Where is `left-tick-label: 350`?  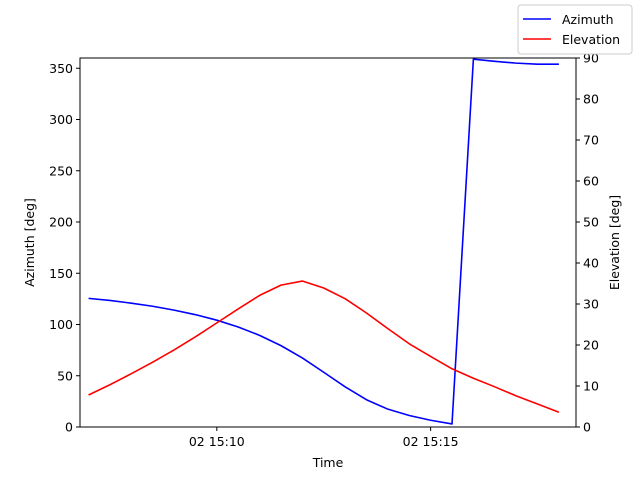
left-tick-label: 350 is located at coordinates (61, 68).